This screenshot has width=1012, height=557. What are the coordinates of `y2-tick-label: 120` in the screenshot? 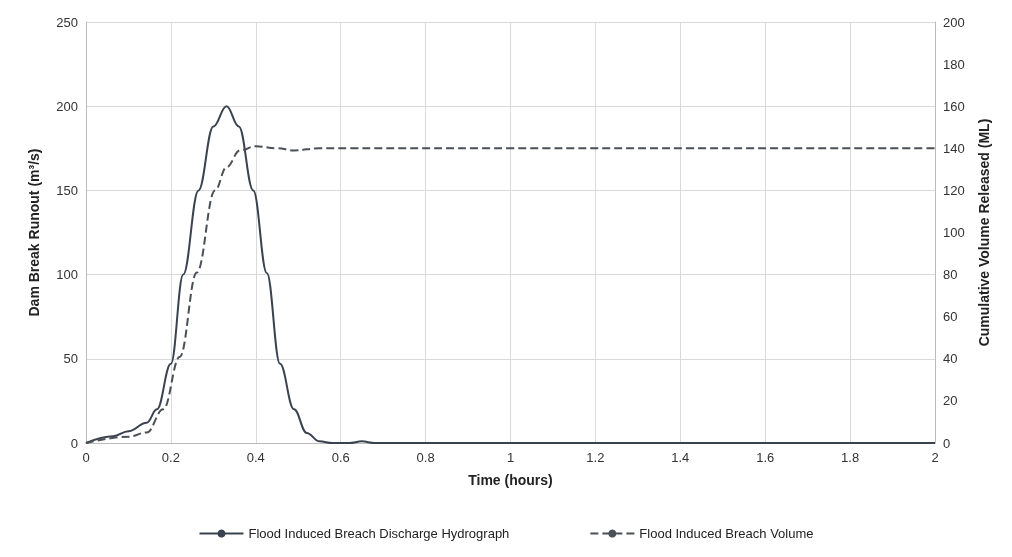 It's located at (954, 190).